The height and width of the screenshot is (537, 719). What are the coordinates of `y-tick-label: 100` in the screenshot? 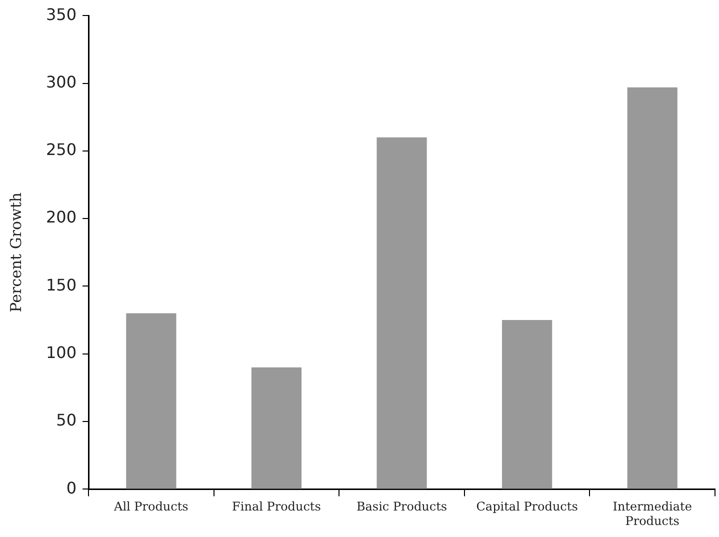 It's located at (61, 352).